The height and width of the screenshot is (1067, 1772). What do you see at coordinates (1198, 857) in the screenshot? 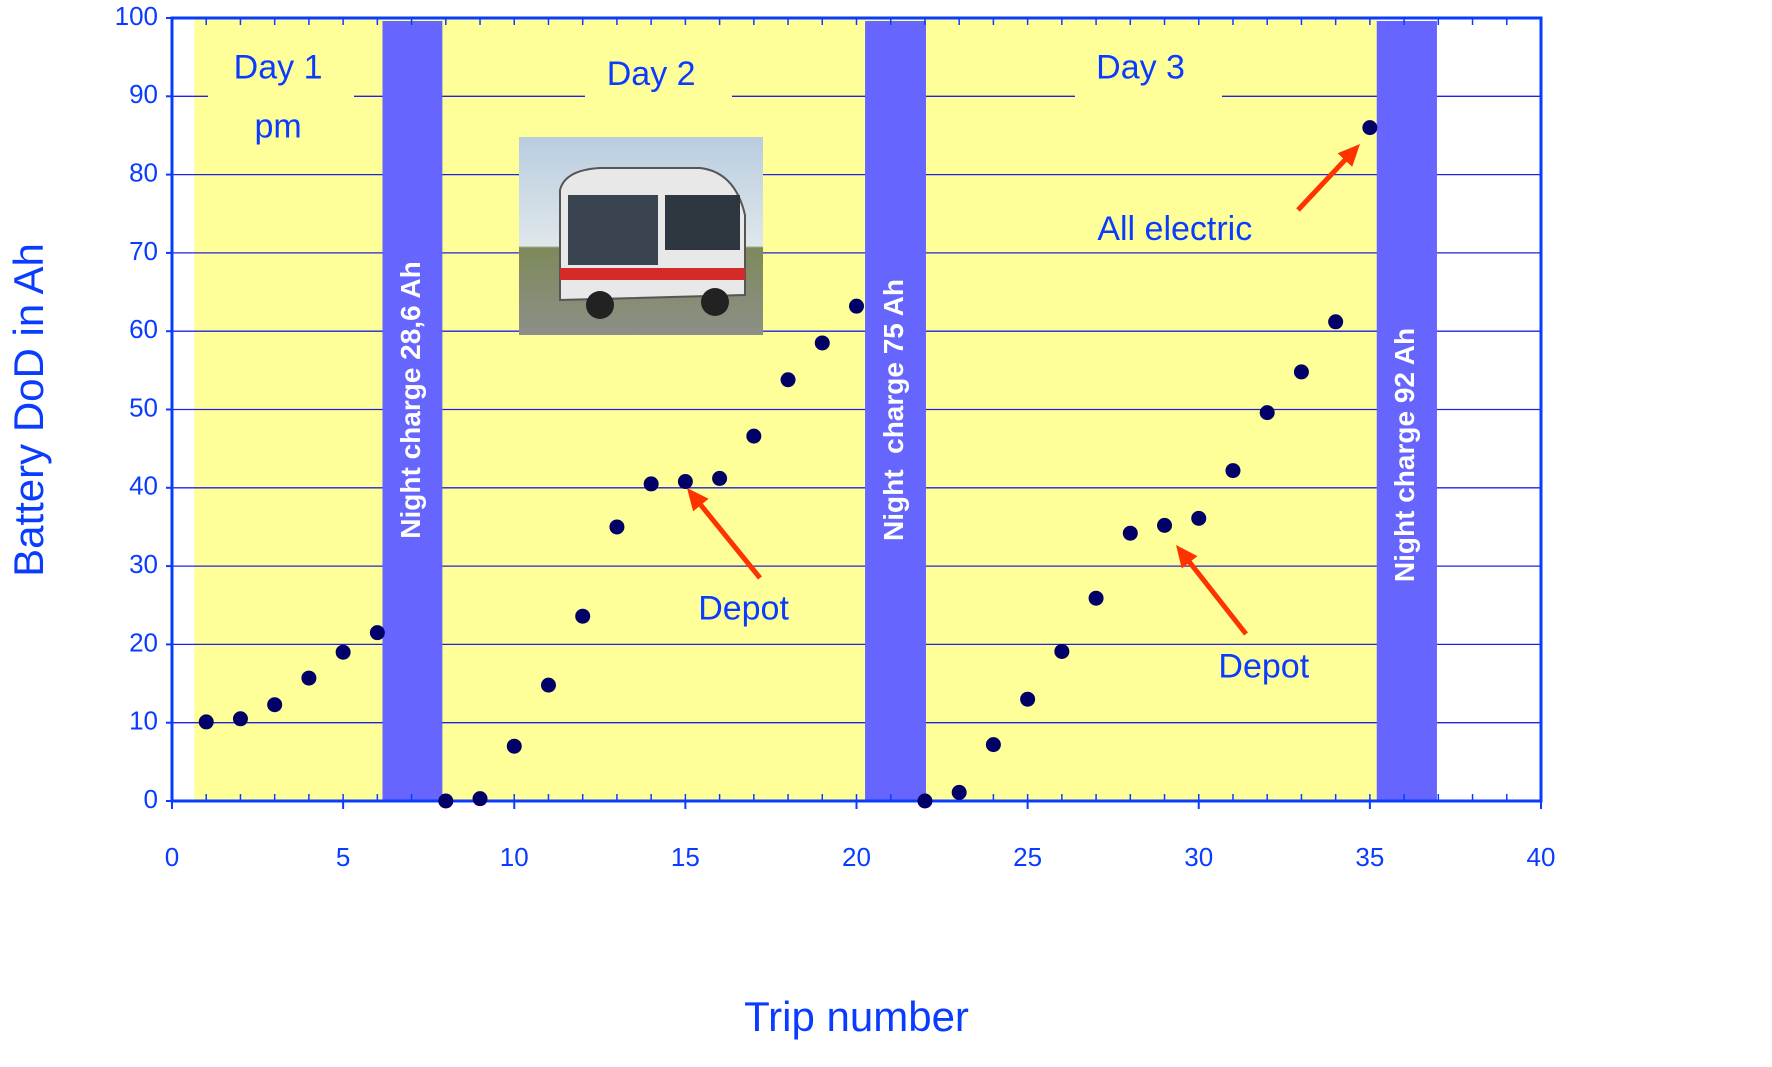
I see `x-tick-label: 30` at bounding box center [1198, 857].